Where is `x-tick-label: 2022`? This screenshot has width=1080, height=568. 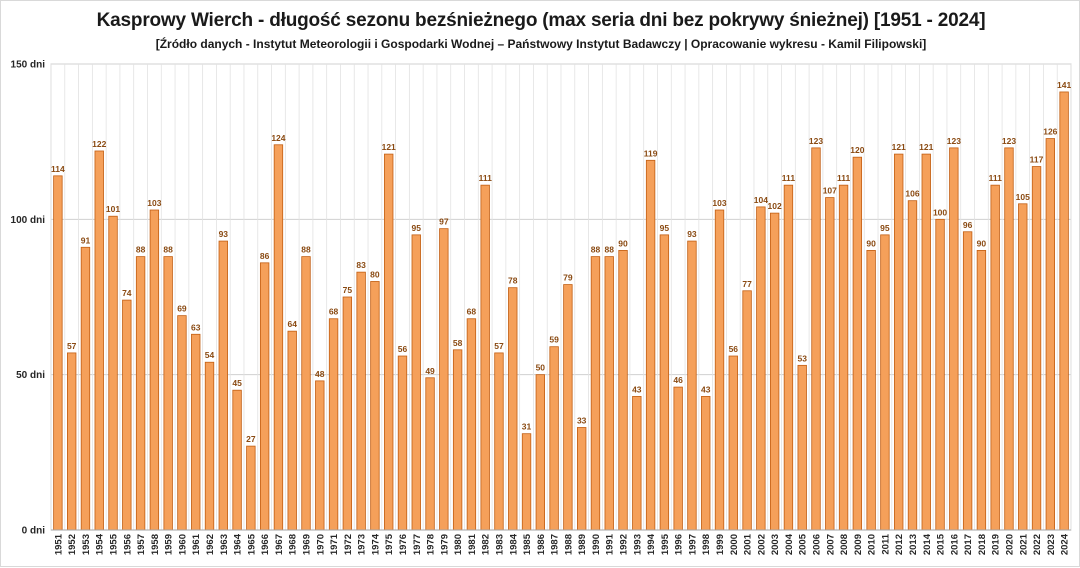
x-tick-label: 2022 is located at coordinates (1037, 544).